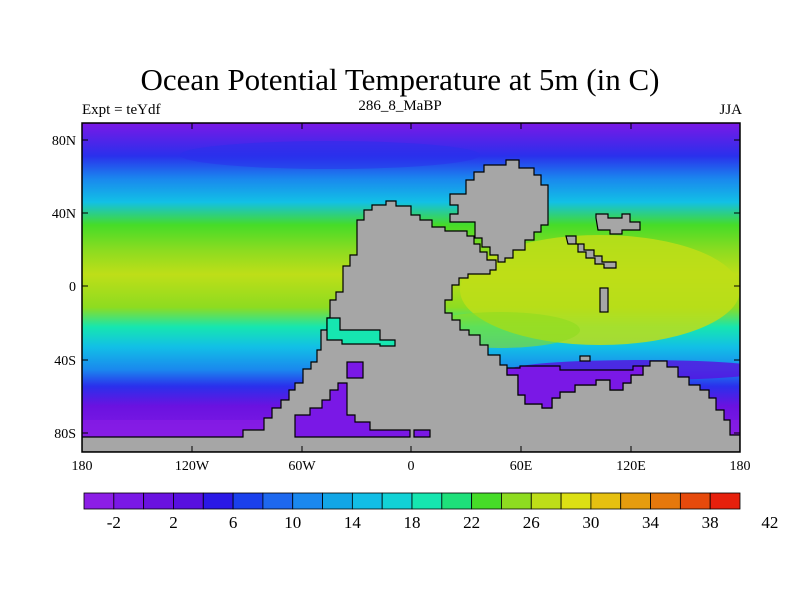 The width and height of the screenshot is (800, 600). Describe the element at coordinates (604, 300) in the screenshot. I see `small-island` at that location.